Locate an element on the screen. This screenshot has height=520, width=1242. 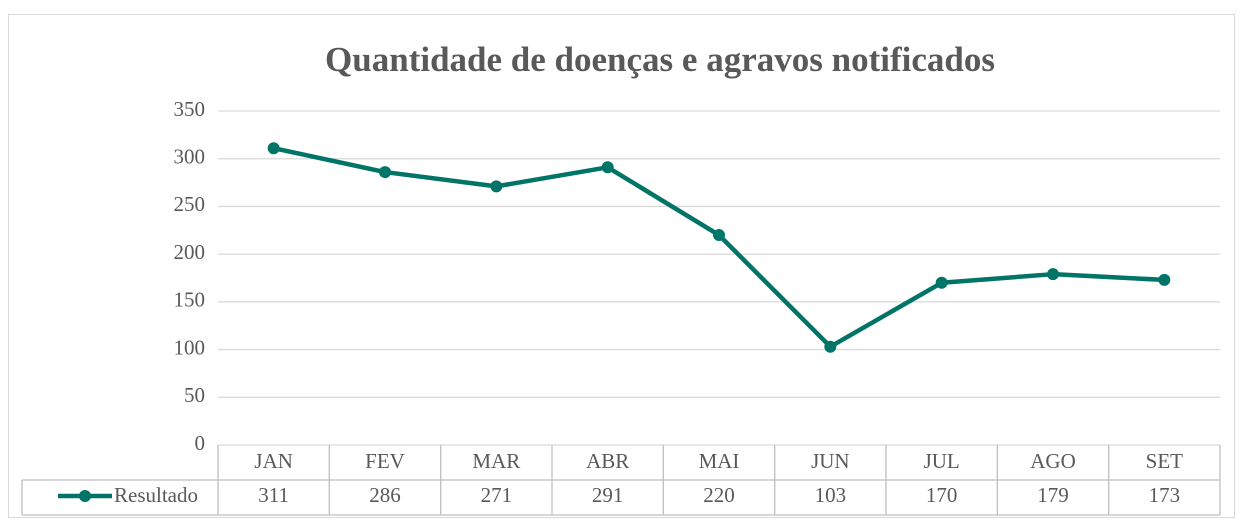
x-tick-label: MAR is located at coordinates (496, 461).